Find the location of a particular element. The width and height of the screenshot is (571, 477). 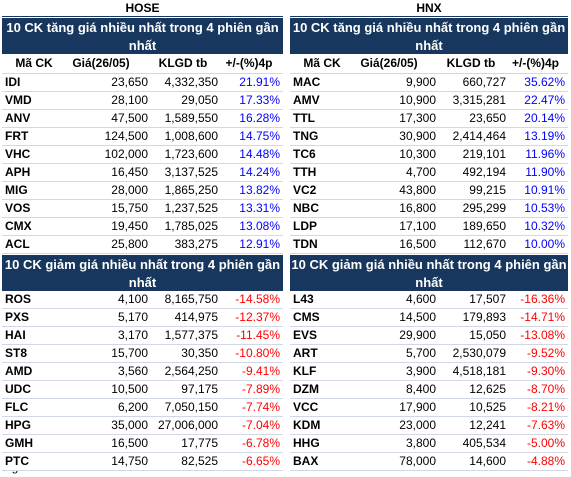

table-row: HHG 3,800 405,534 -5.00% is located at coordinates (429, 444).